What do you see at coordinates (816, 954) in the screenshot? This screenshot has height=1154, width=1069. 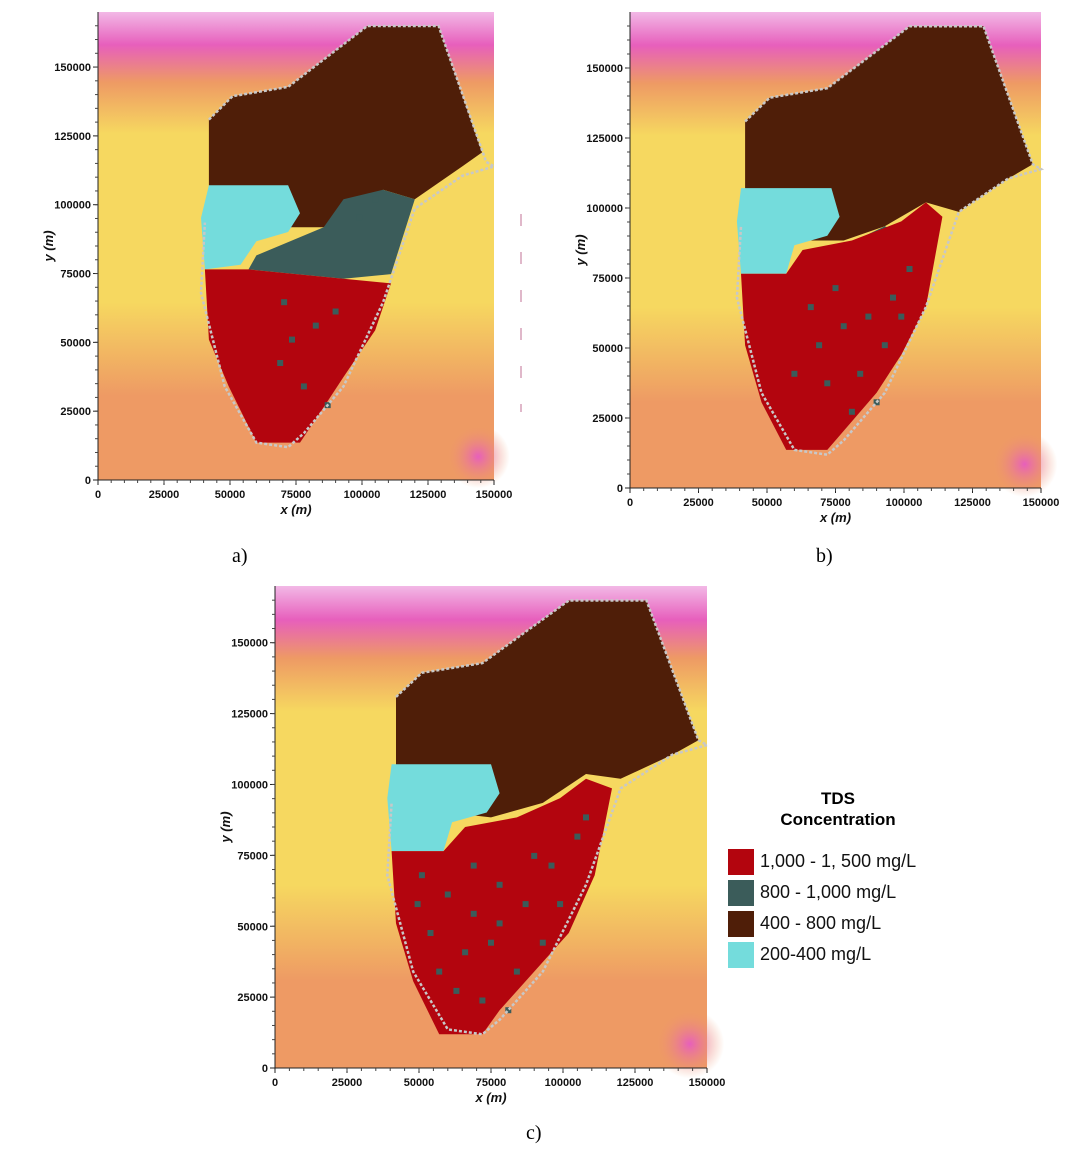 I see `legend-label: 200-400 mg/L` at bounding box center [816, 954].